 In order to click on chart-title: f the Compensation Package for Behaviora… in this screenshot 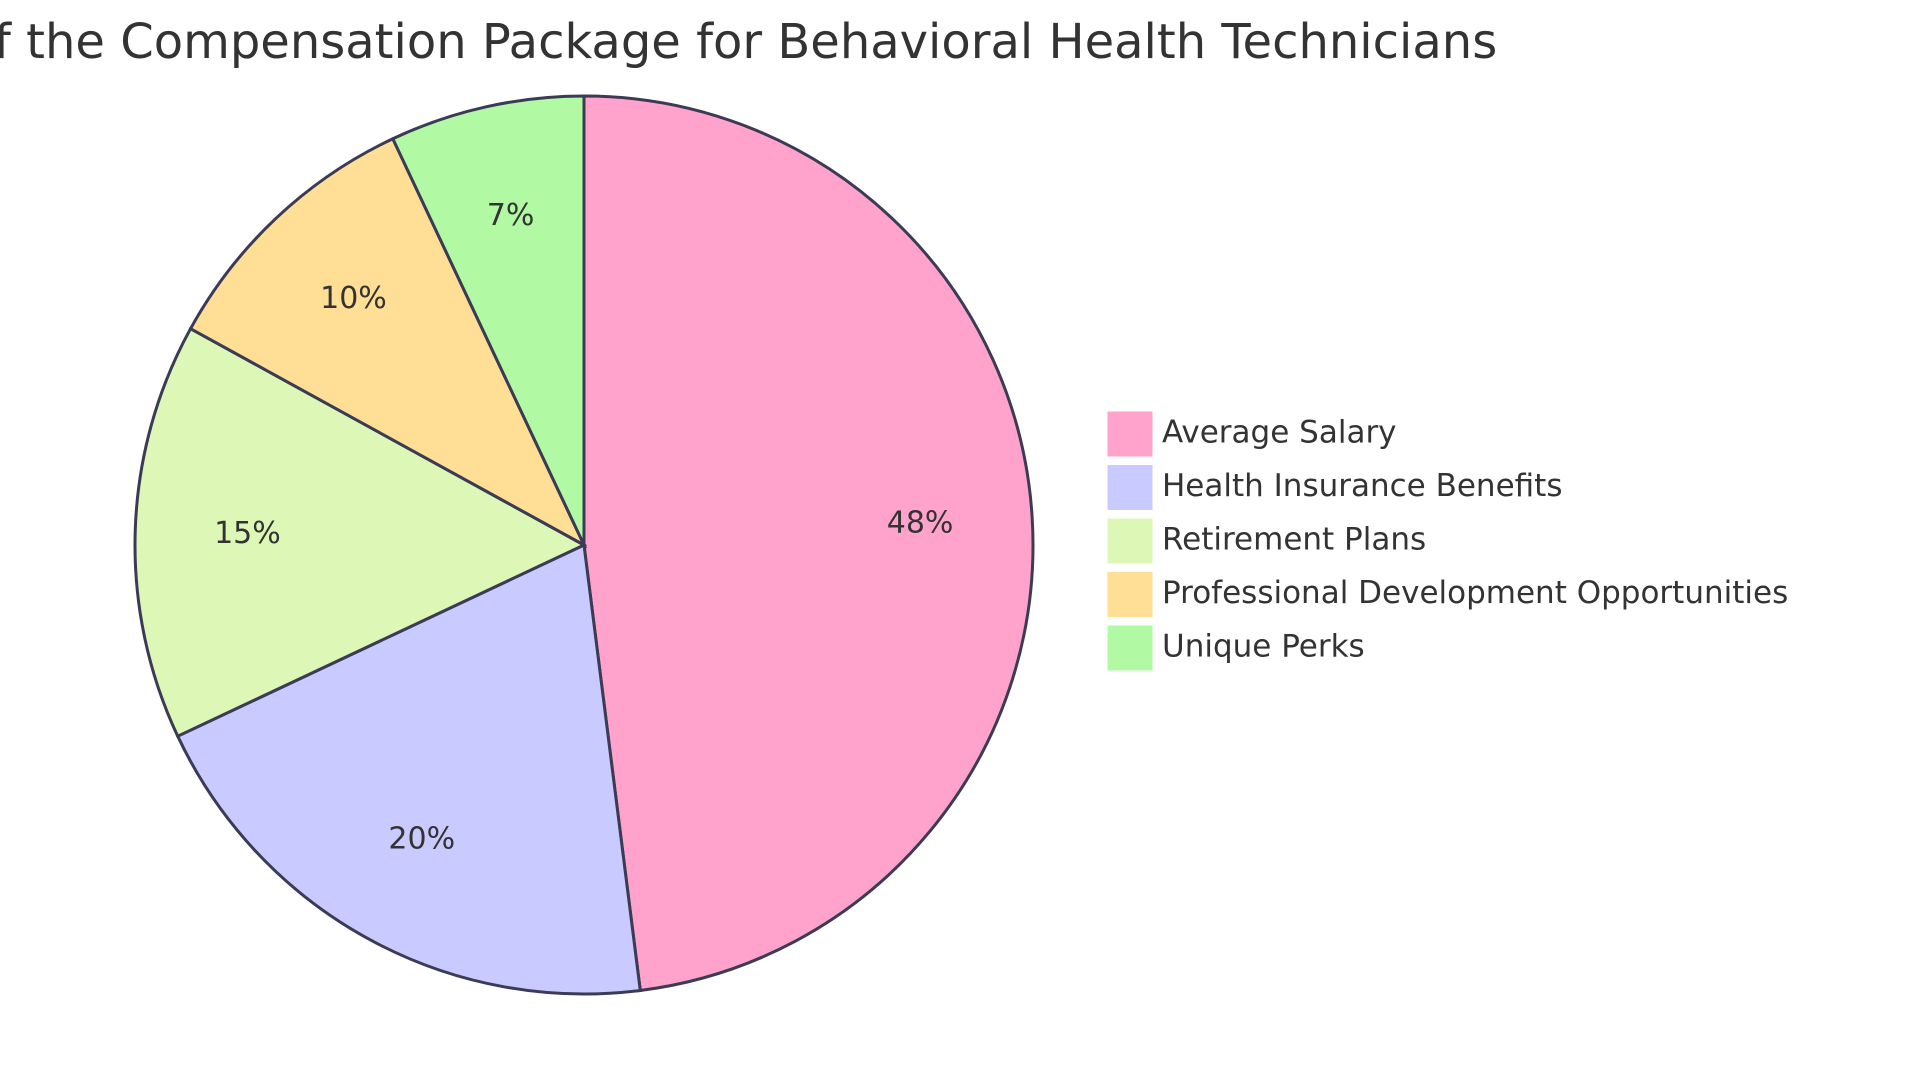, I will do `click(748, 42)`.